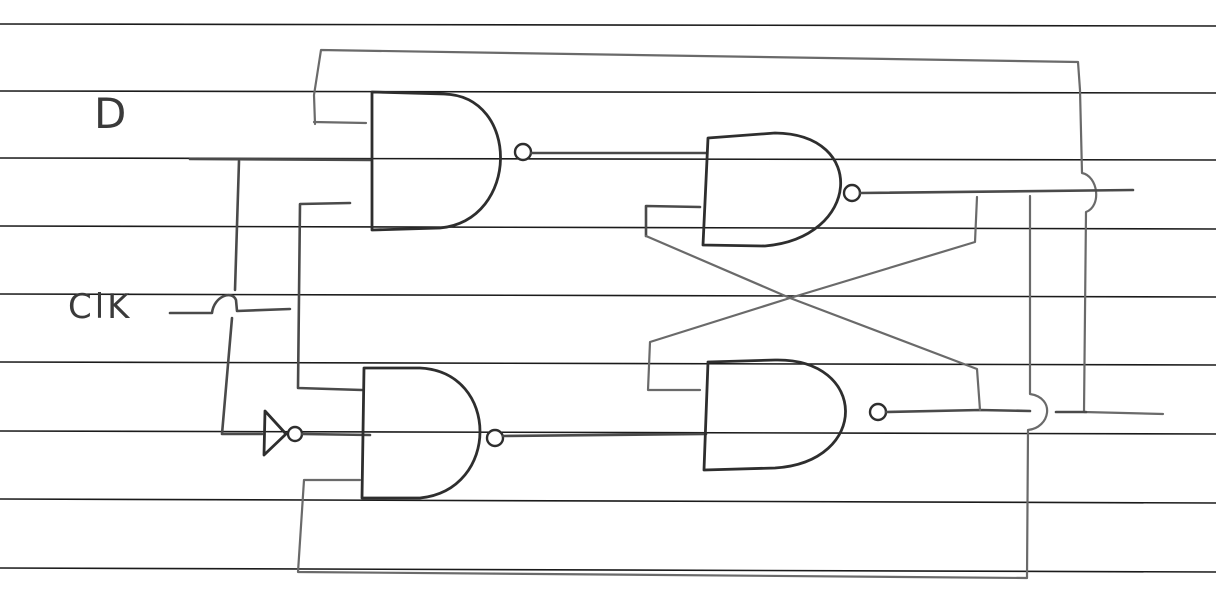 This screenshot has width=1216, height=600. Describe the element at coordinates (673, 221) in the screenshot. I see `upper-latch-input-stub` at that location.